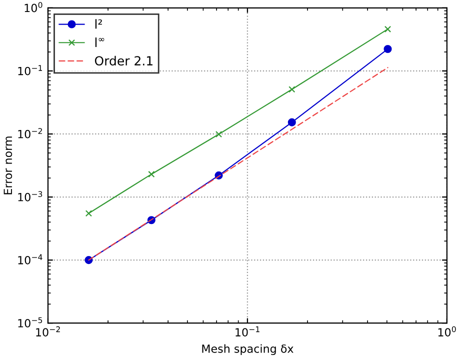 The height and width of the screenshot is (359, 457). I want to click on y-tick-label: 10$^{−3}$, so click(30, 196).